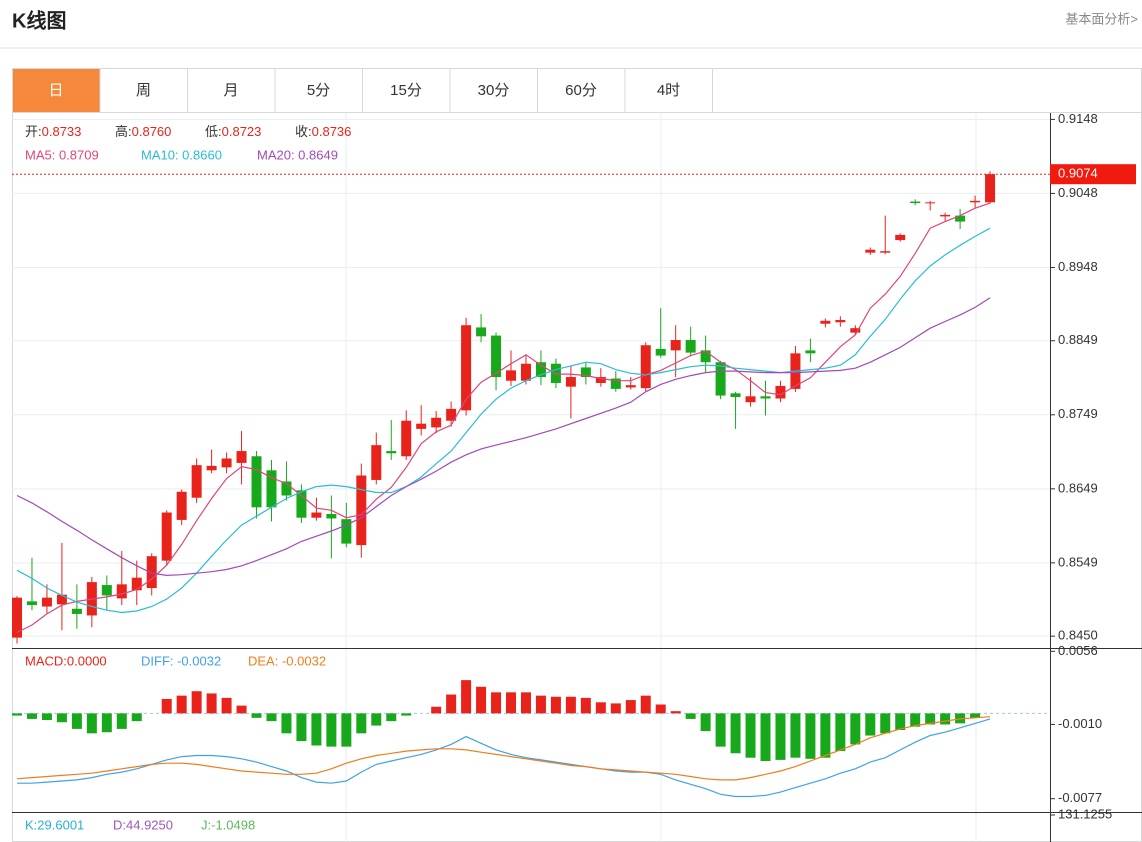 Image resolution: width=1142 pixels, height=842 pixels. Describe the element at coordinates (362, 90) in the screenshot. I see `tab-bar: 日 周 月 5分 15分 30分 60分 4时` at that location.